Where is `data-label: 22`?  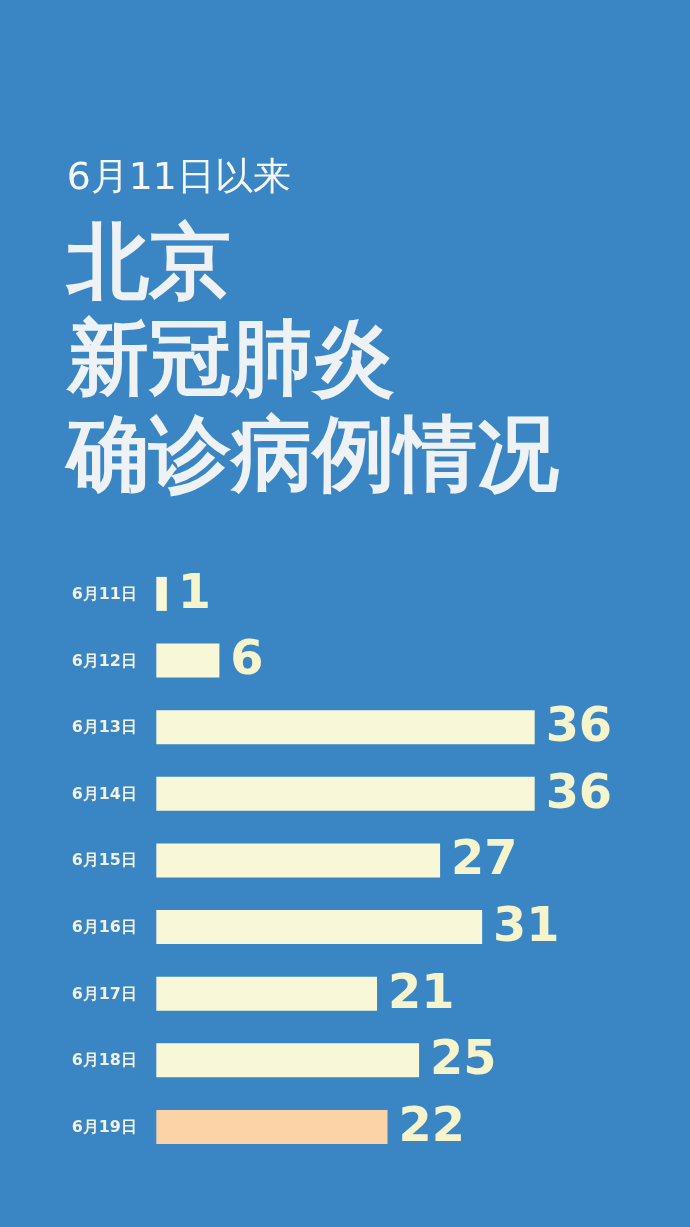 data-label: 22 is located at coordinates (431, 1124).